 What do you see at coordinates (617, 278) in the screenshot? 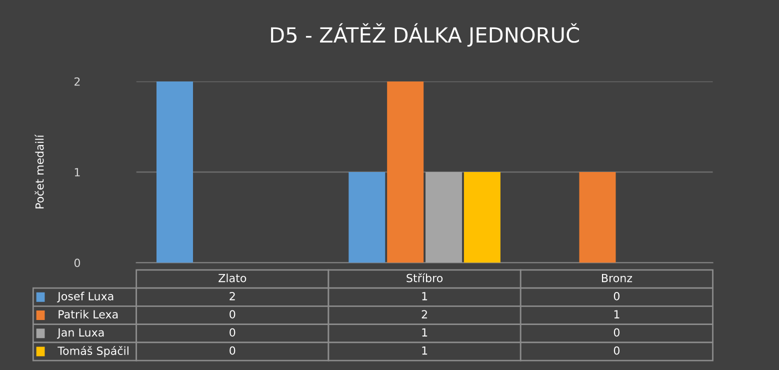
I see `x-tick-label: Bronz` at bounding box center [617, 278].